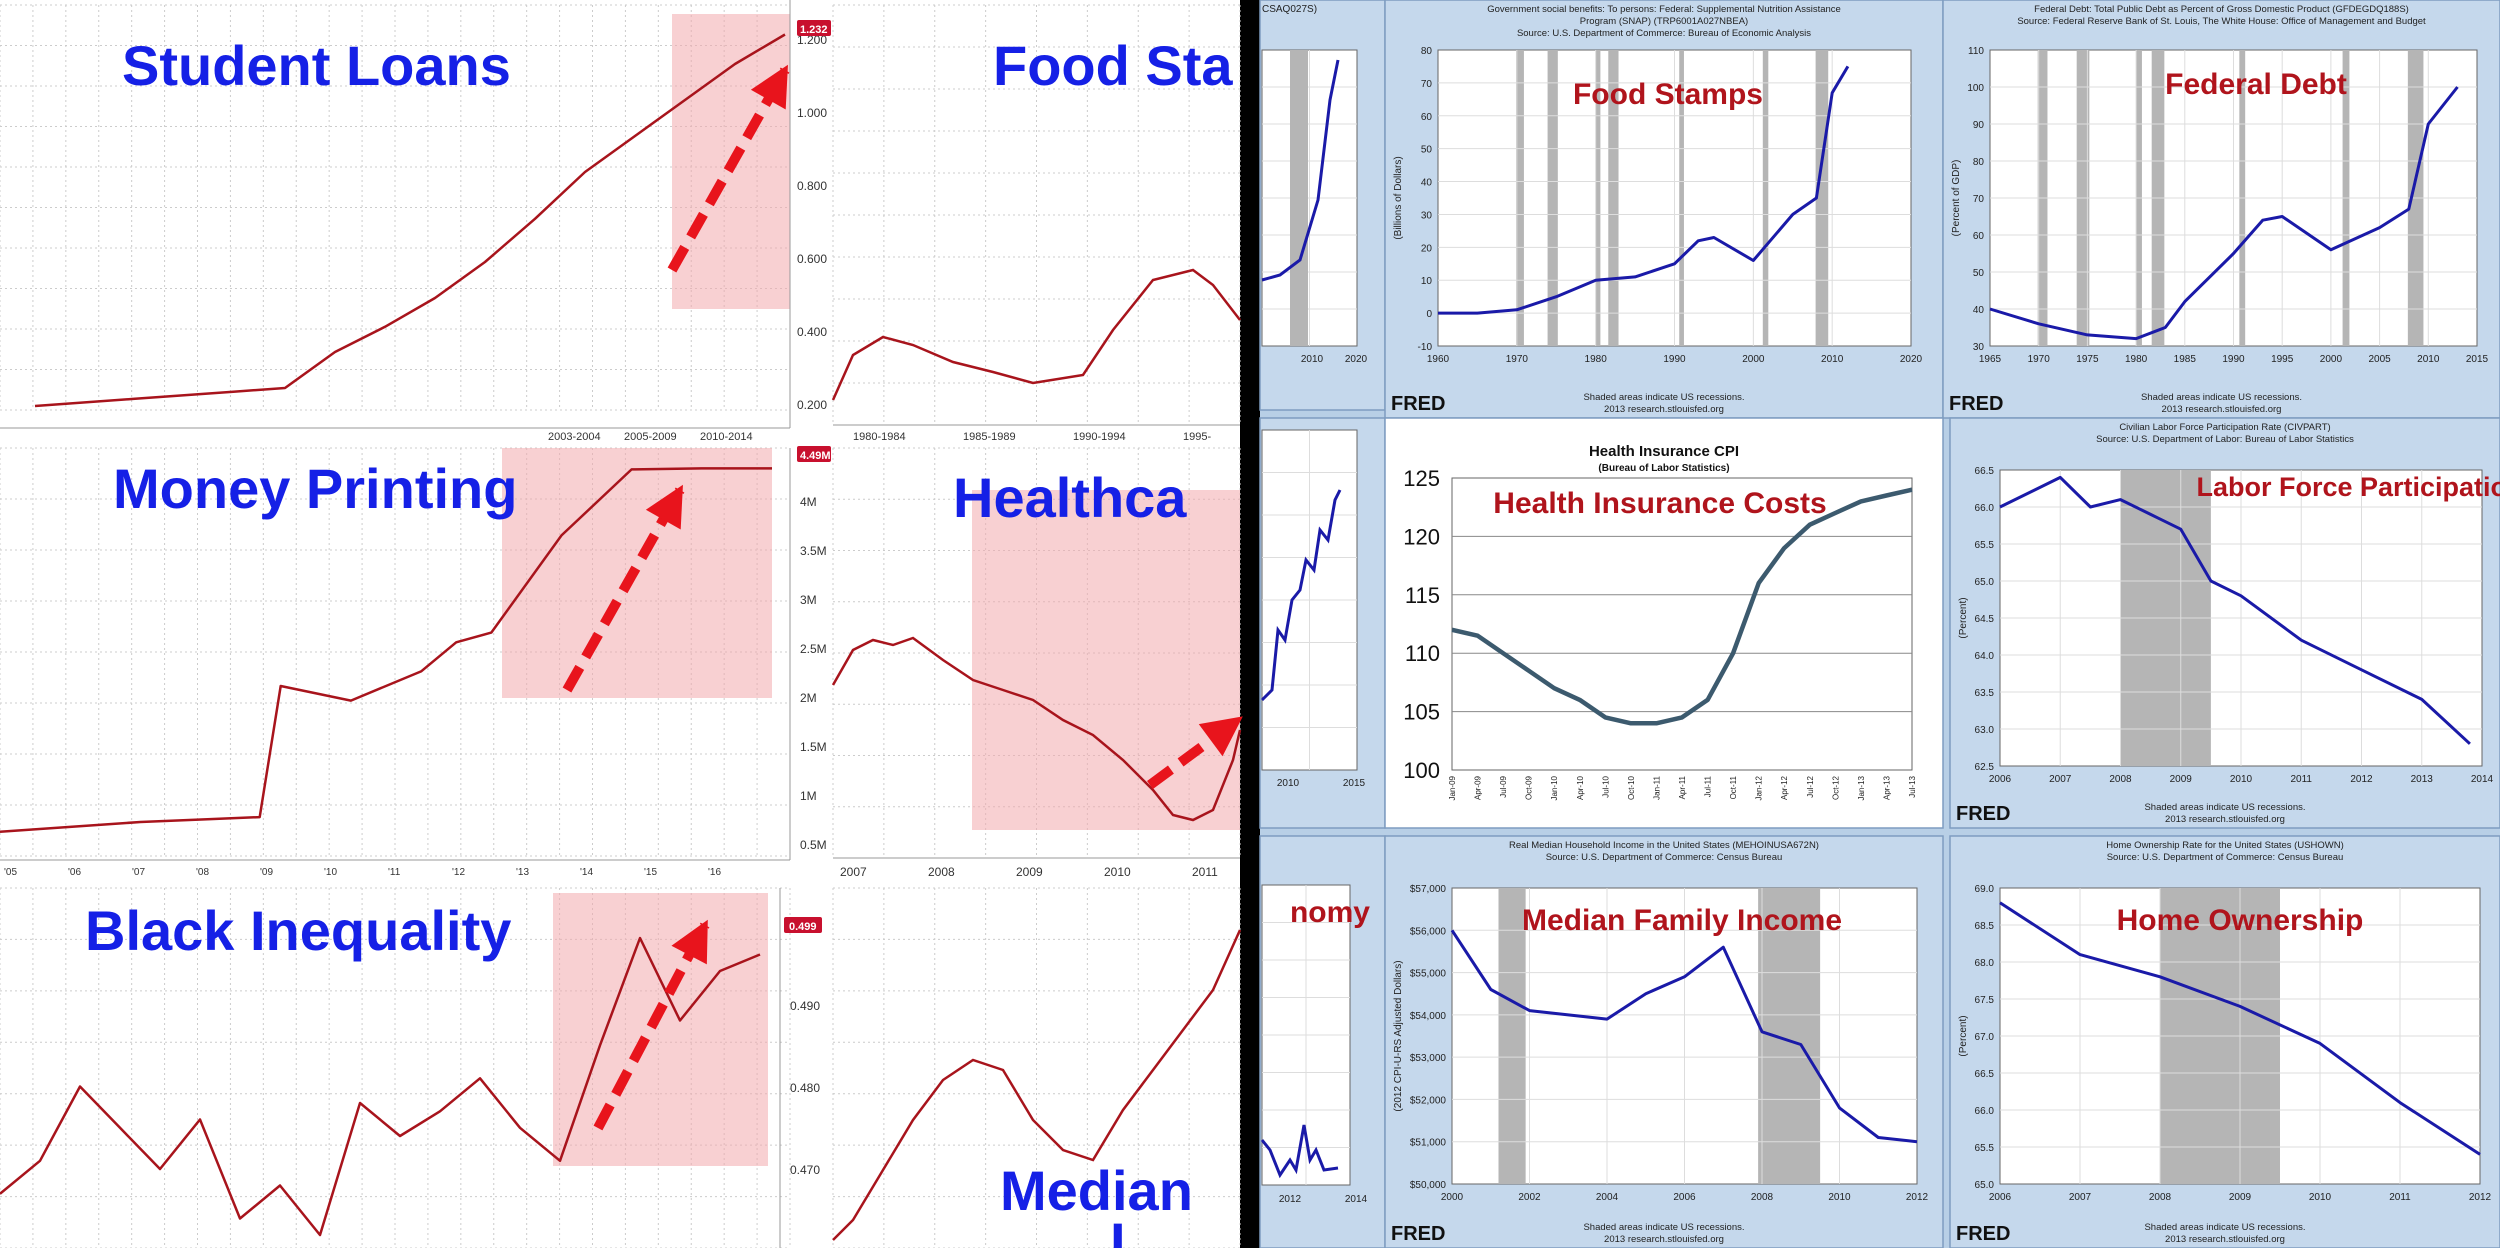 This screenshot has height=1248, width=2500. Describe the element at coordinates (1099, 437) in the screenshot. I see `food-left-xtick-2: 1990-1994` at that location.